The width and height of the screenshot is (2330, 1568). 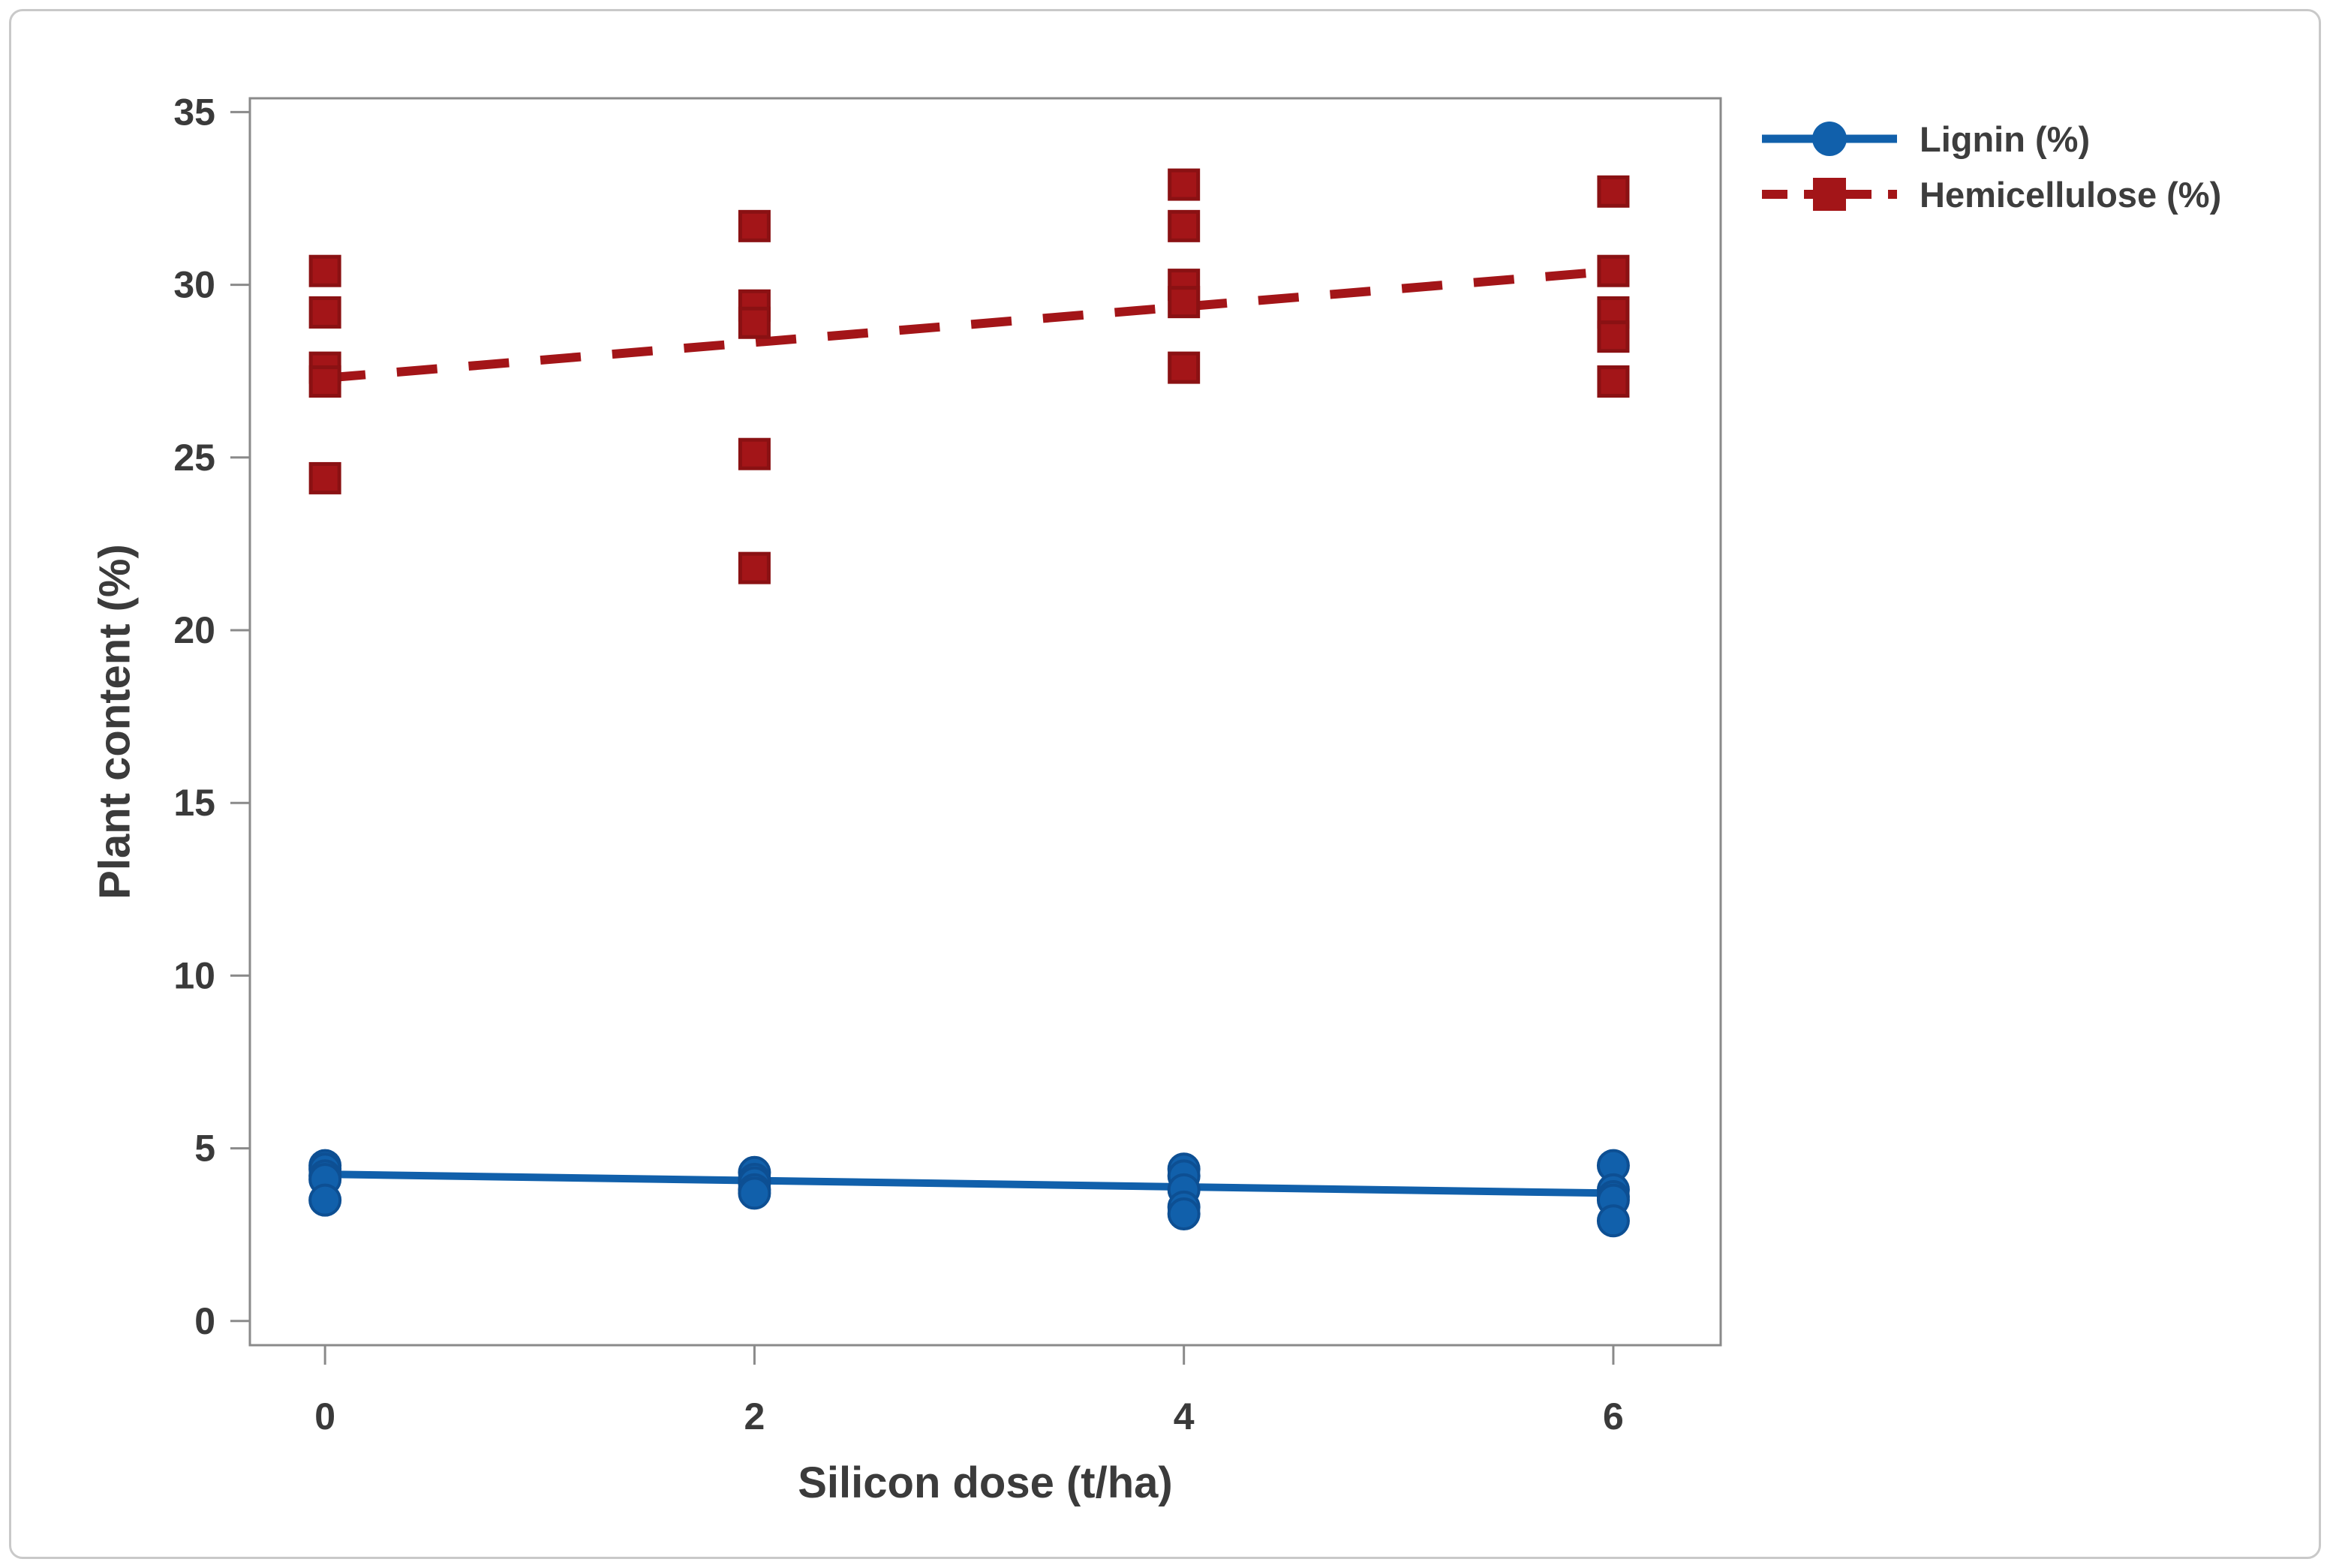 I want to click on legend-item-hemicellulose: Hemicellulose (%), so click(x=1991, y=194).